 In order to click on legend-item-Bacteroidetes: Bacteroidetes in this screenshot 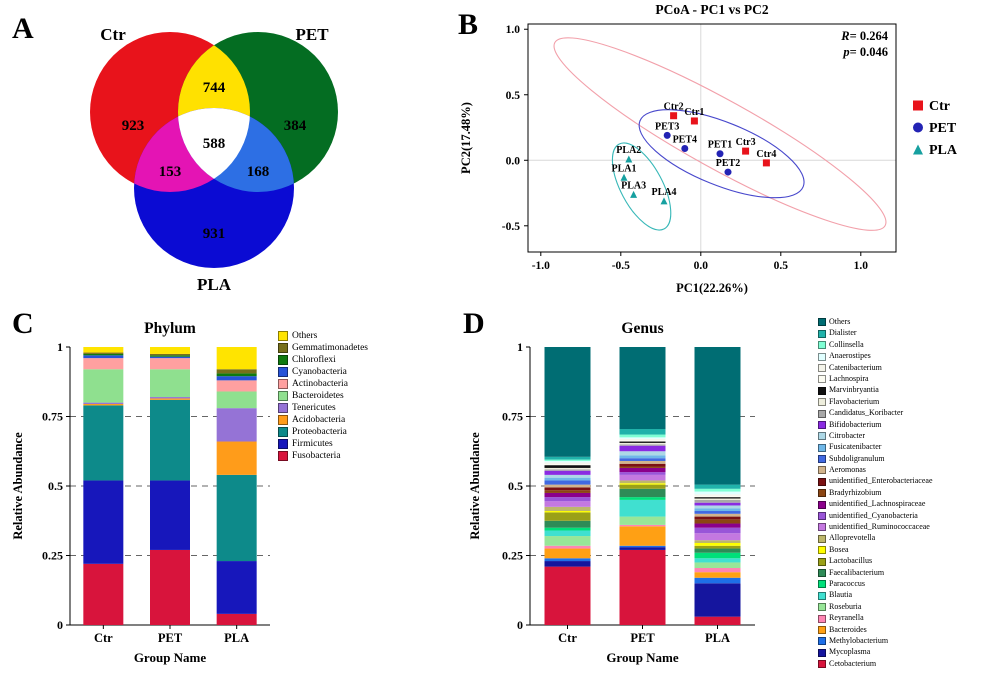, I will do `click(323, 396)`.